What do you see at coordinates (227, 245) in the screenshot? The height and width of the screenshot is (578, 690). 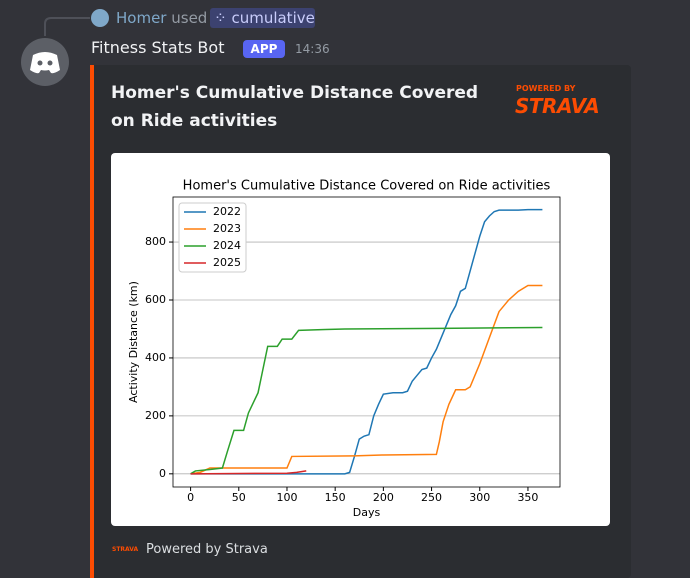 I see `legend-label: 2024` at bounding box center [227, 245].